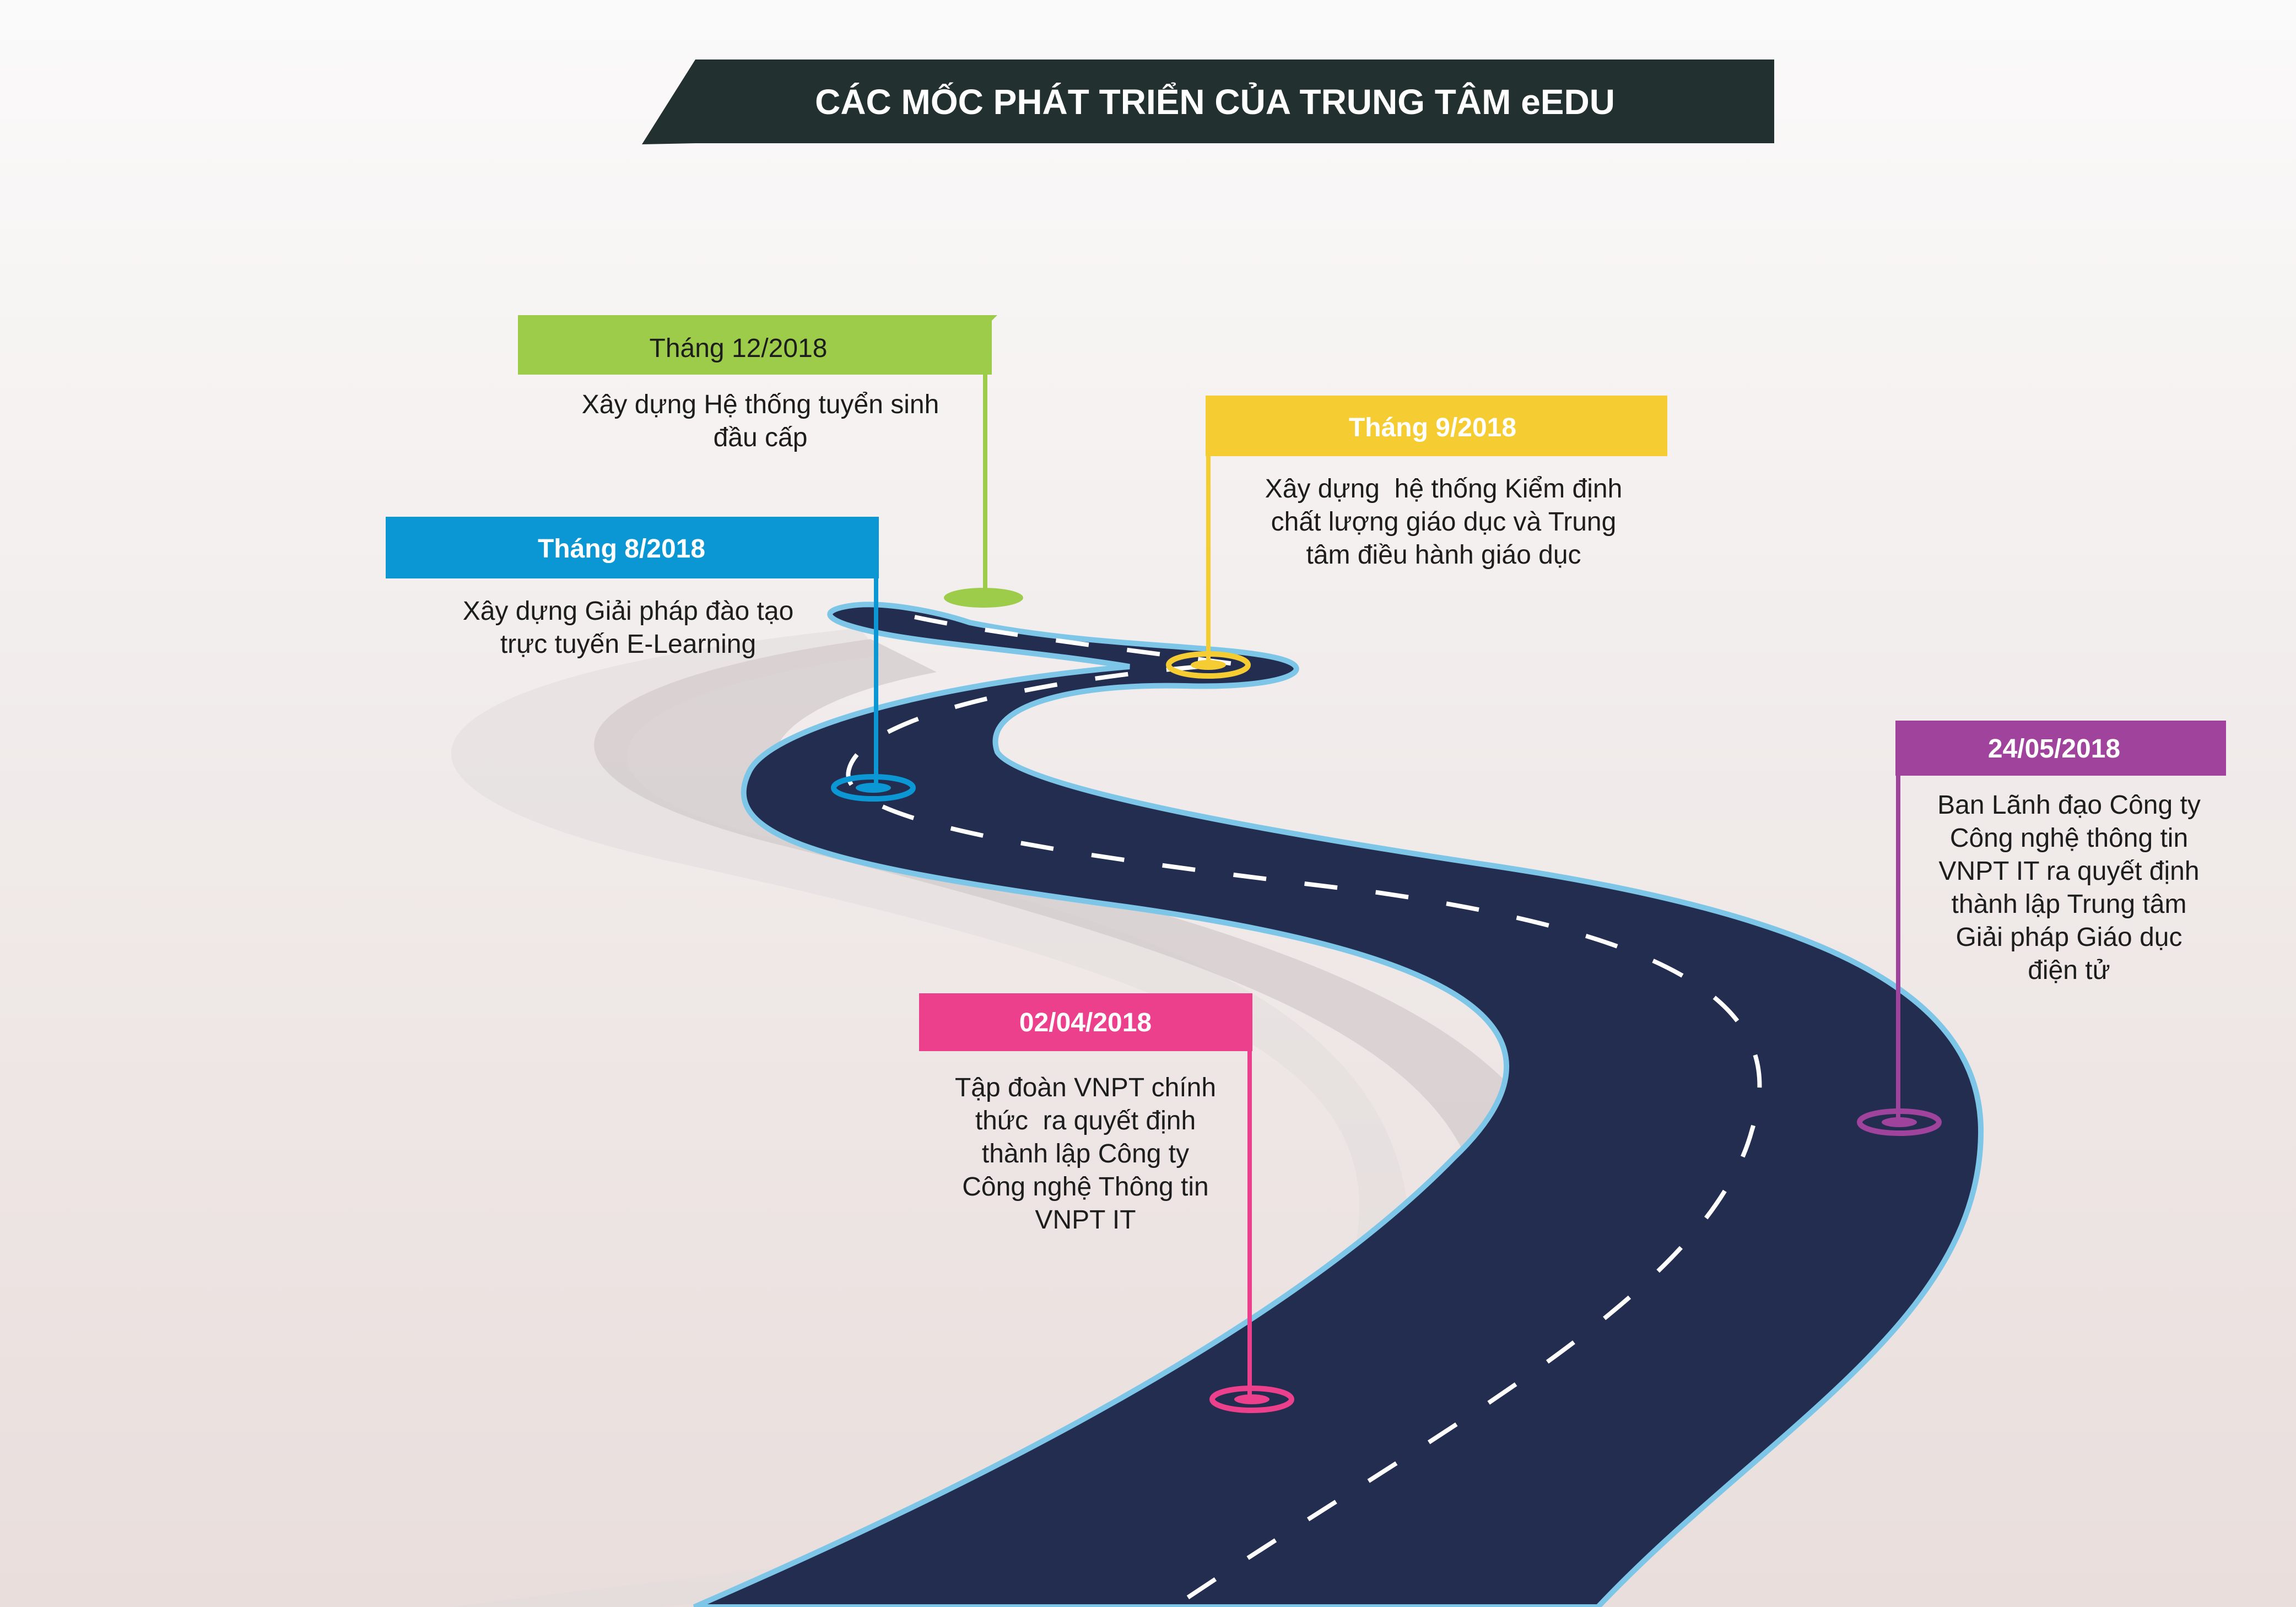  Describe the element at coordinates (1215, 102) in the screenshot. I see `page-title: CÁC MỐC PHÁT TRIỂN CỦA TRUNG TÂM eEDU` at that location.